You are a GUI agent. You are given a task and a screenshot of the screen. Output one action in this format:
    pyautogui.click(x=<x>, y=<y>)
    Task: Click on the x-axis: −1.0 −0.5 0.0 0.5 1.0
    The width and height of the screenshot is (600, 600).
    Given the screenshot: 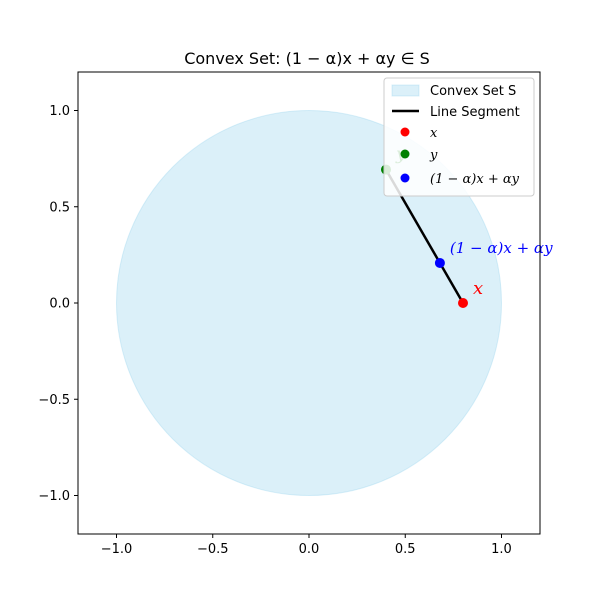 What is the action you would take?
    pyautogui.click(x=306, y=545)
    